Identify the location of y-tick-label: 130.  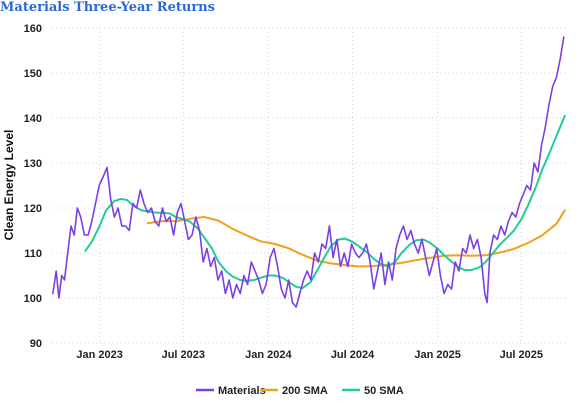
(33, 164).